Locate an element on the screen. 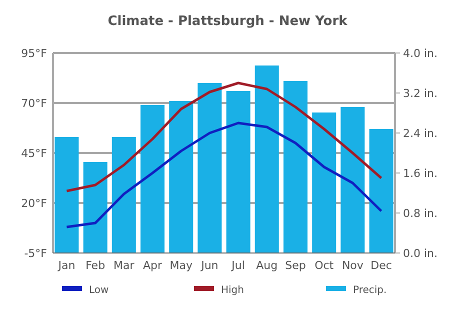 Image resolution: width=455 pixels, height=311 pixels. y-tick-label: 70°F is located at coordinates (34, 103).